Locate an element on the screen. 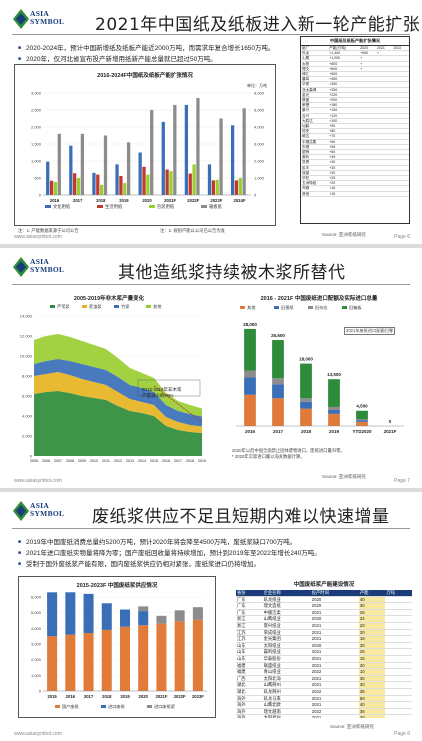  table-cell: 36 is located at coordinates (372, 692).